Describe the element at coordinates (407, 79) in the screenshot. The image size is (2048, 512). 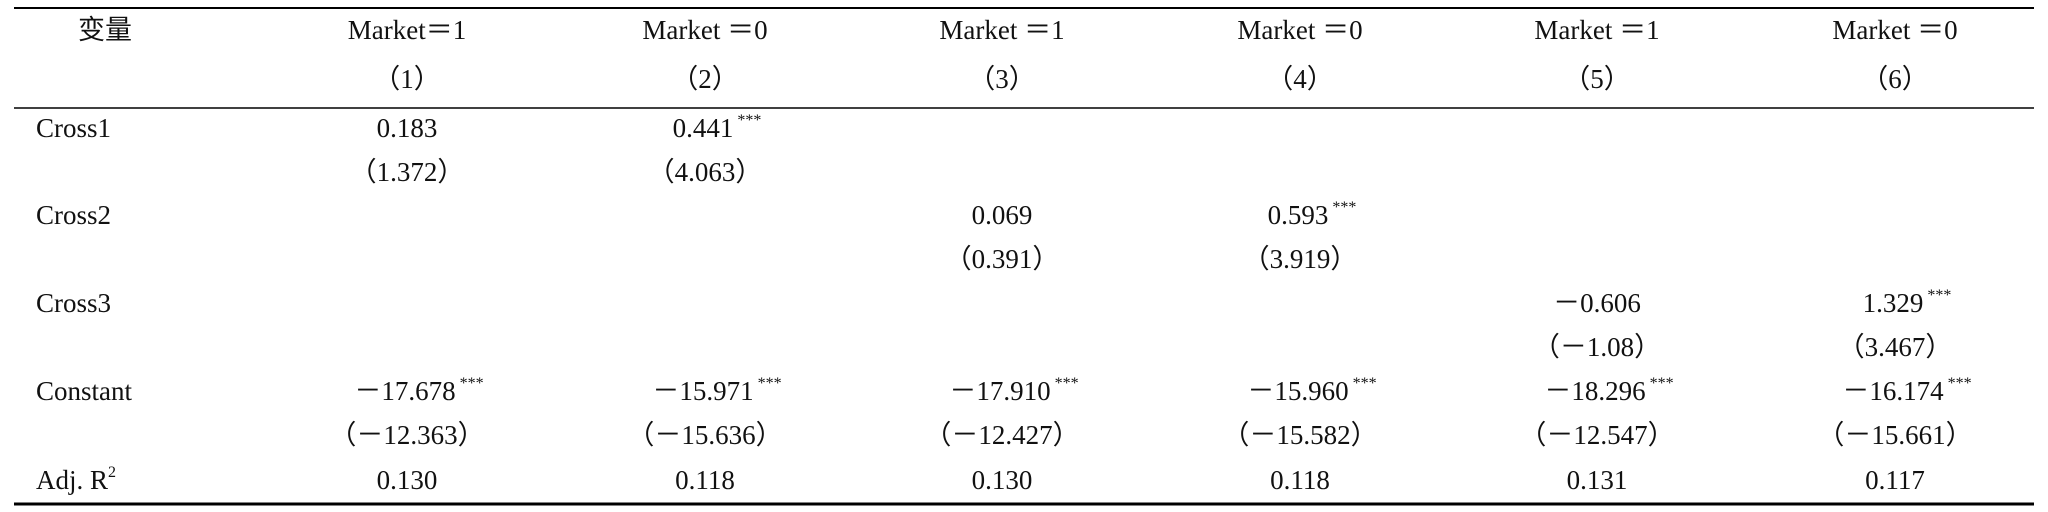
I see `column-number: （1）` at that location.